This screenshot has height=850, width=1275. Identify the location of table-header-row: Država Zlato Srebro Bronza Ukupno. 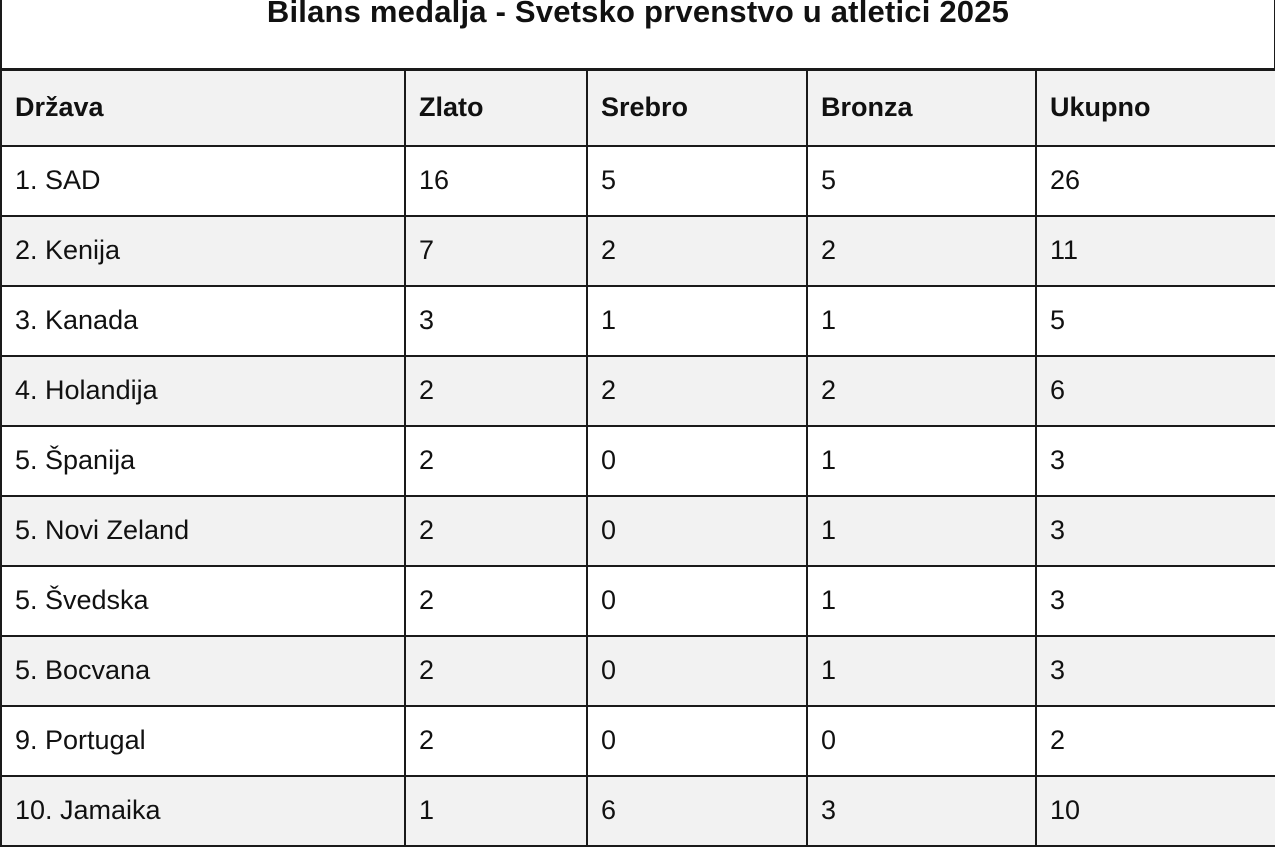
(637, 107).